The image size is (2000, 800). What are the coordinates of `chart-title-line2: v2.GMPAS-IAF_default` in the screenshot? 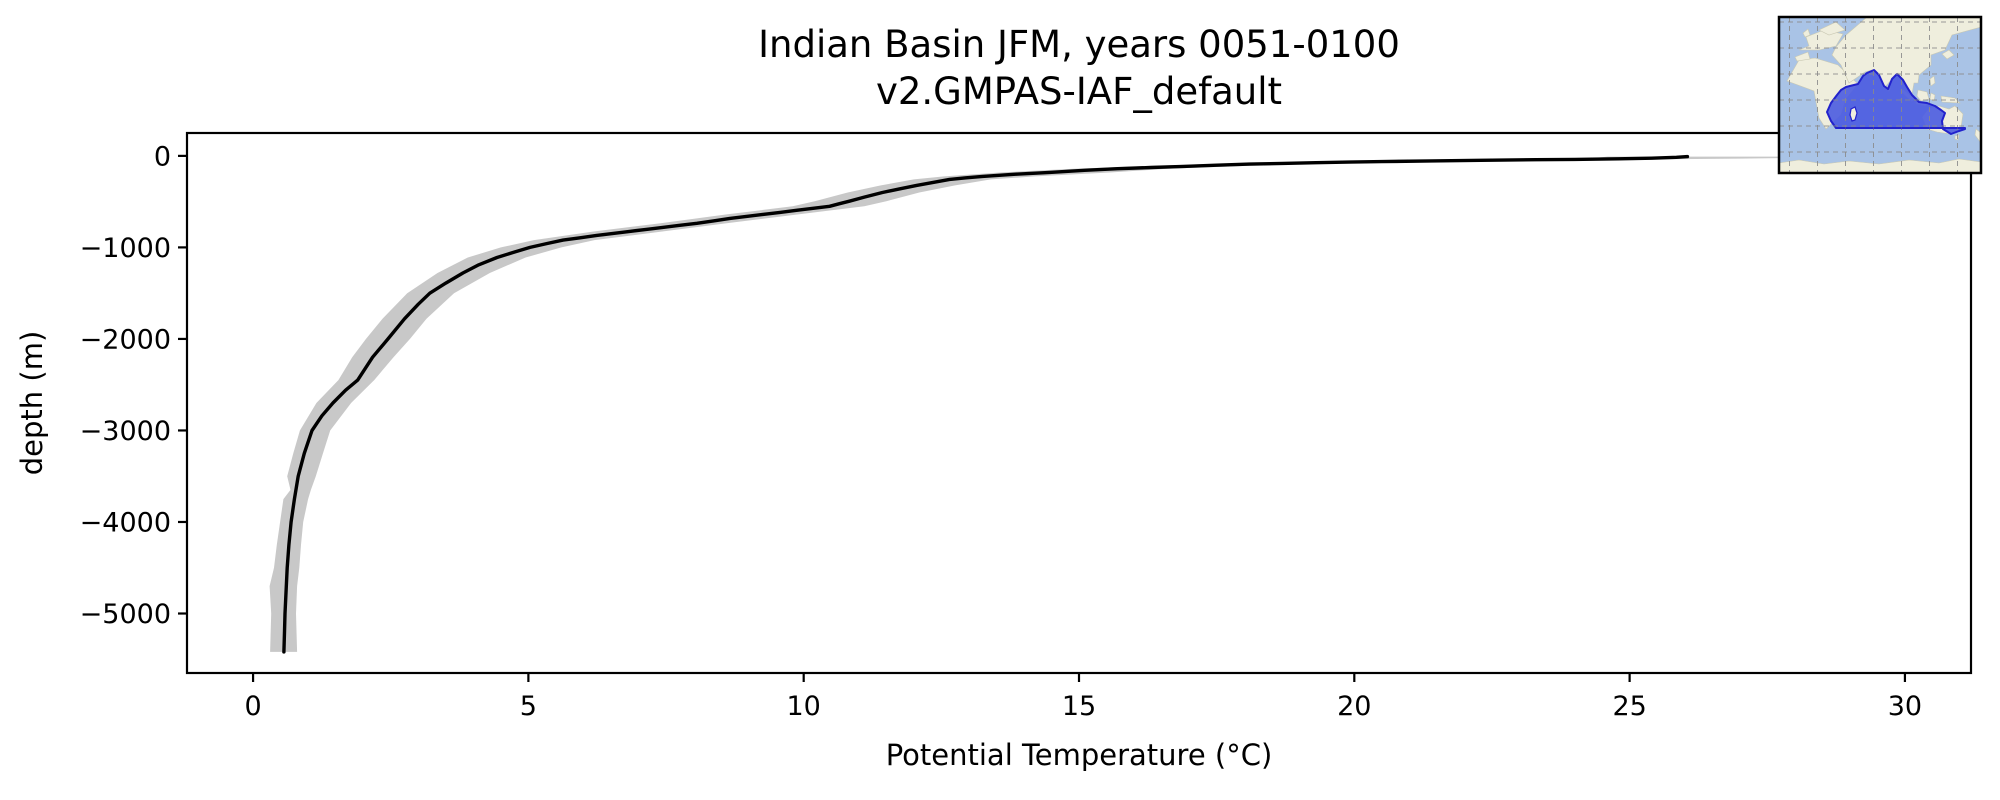 It's located at (1079, 91).